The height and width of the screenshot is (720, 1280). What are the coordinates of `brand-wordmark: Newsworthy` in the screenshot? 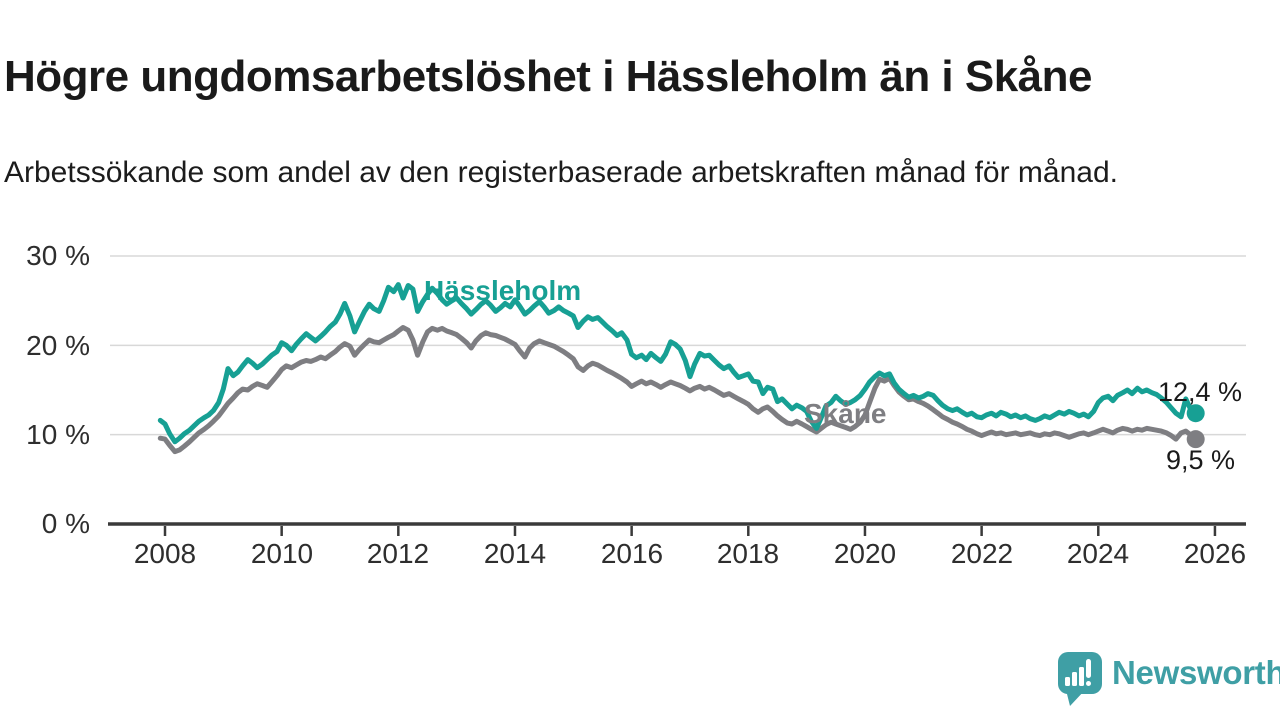 It's located at (1196, 672).